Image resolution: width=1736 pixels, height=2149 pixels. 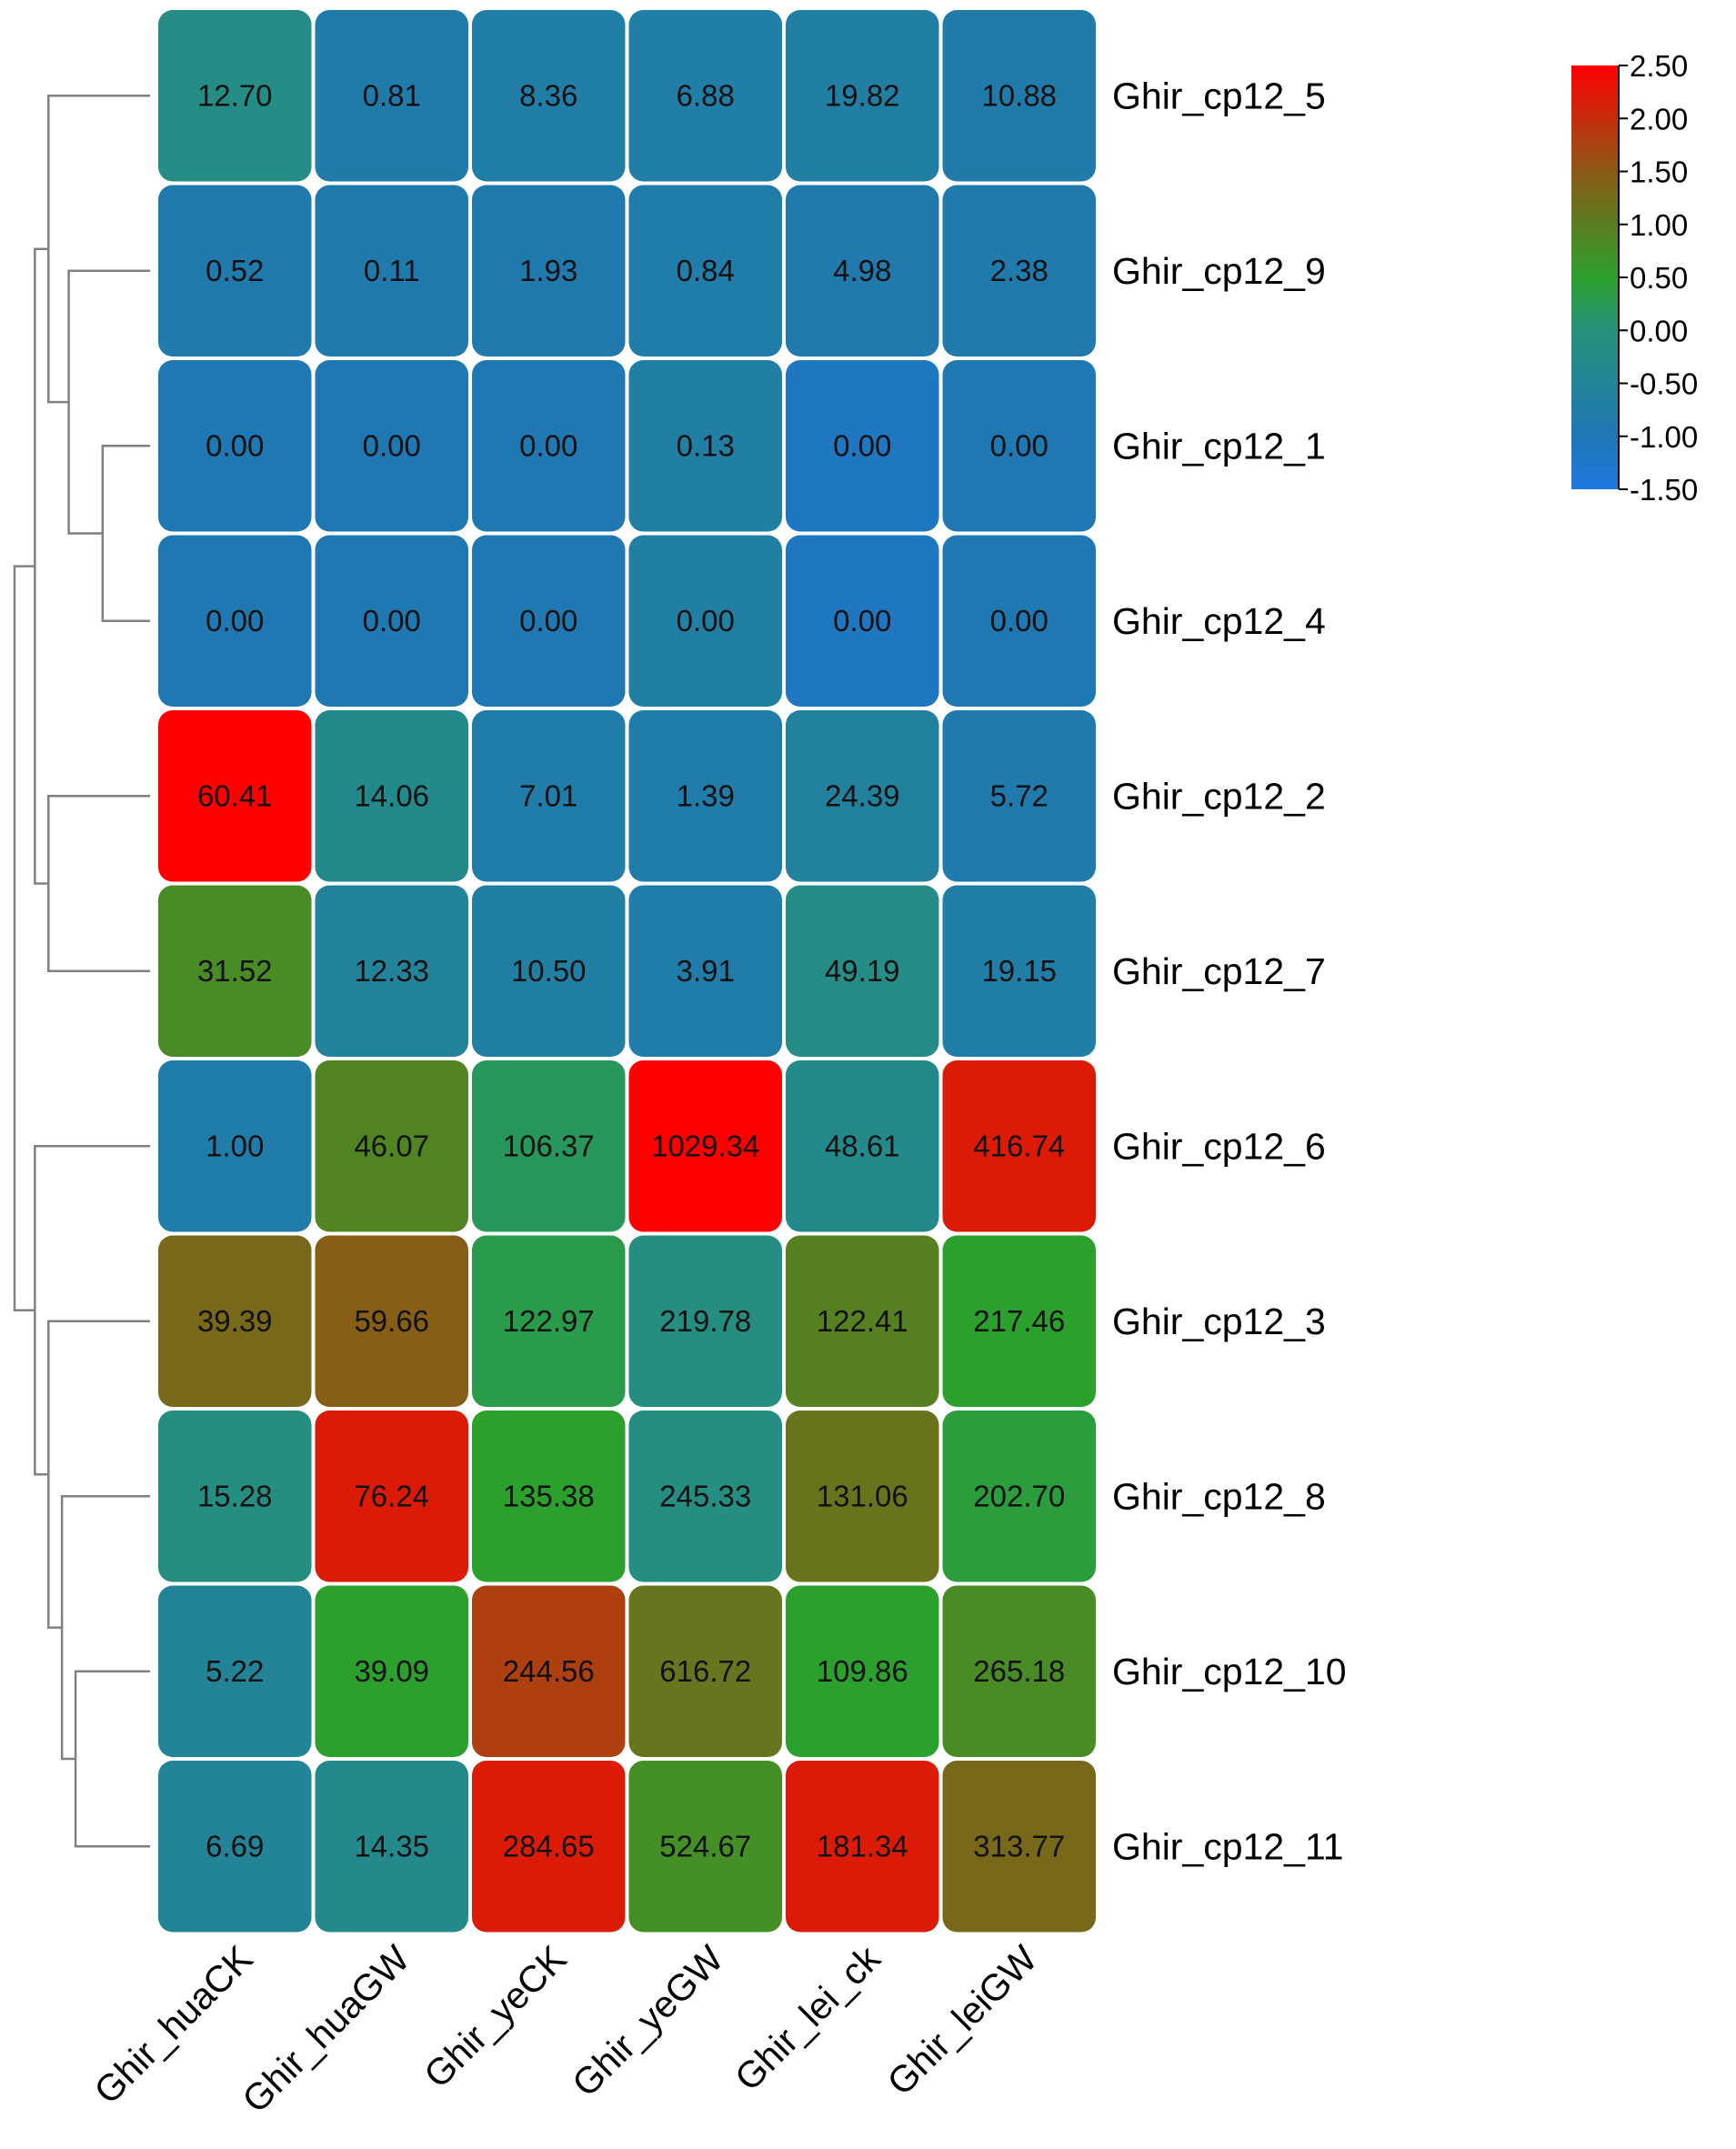 I want to click on cell-value-label: 19.82, so click(x=862, y=95).